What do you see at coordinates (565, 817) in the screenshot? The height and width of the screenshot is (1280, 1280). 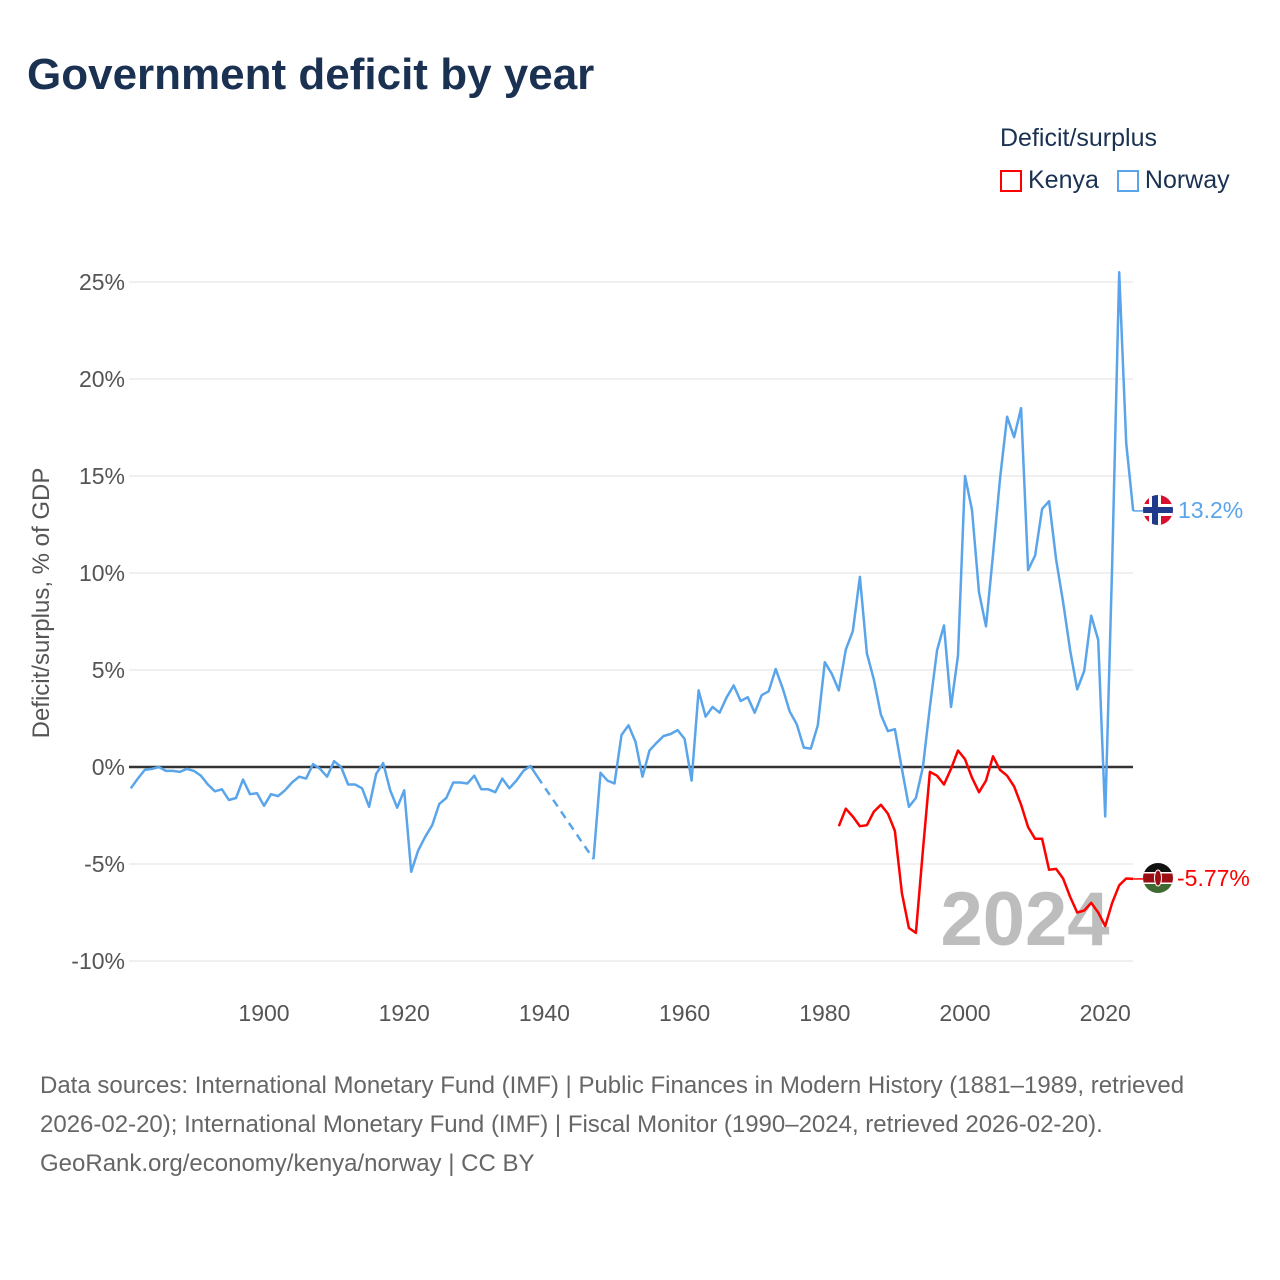 I see `series-line-norway-gap` at bounding box center [565, 817].